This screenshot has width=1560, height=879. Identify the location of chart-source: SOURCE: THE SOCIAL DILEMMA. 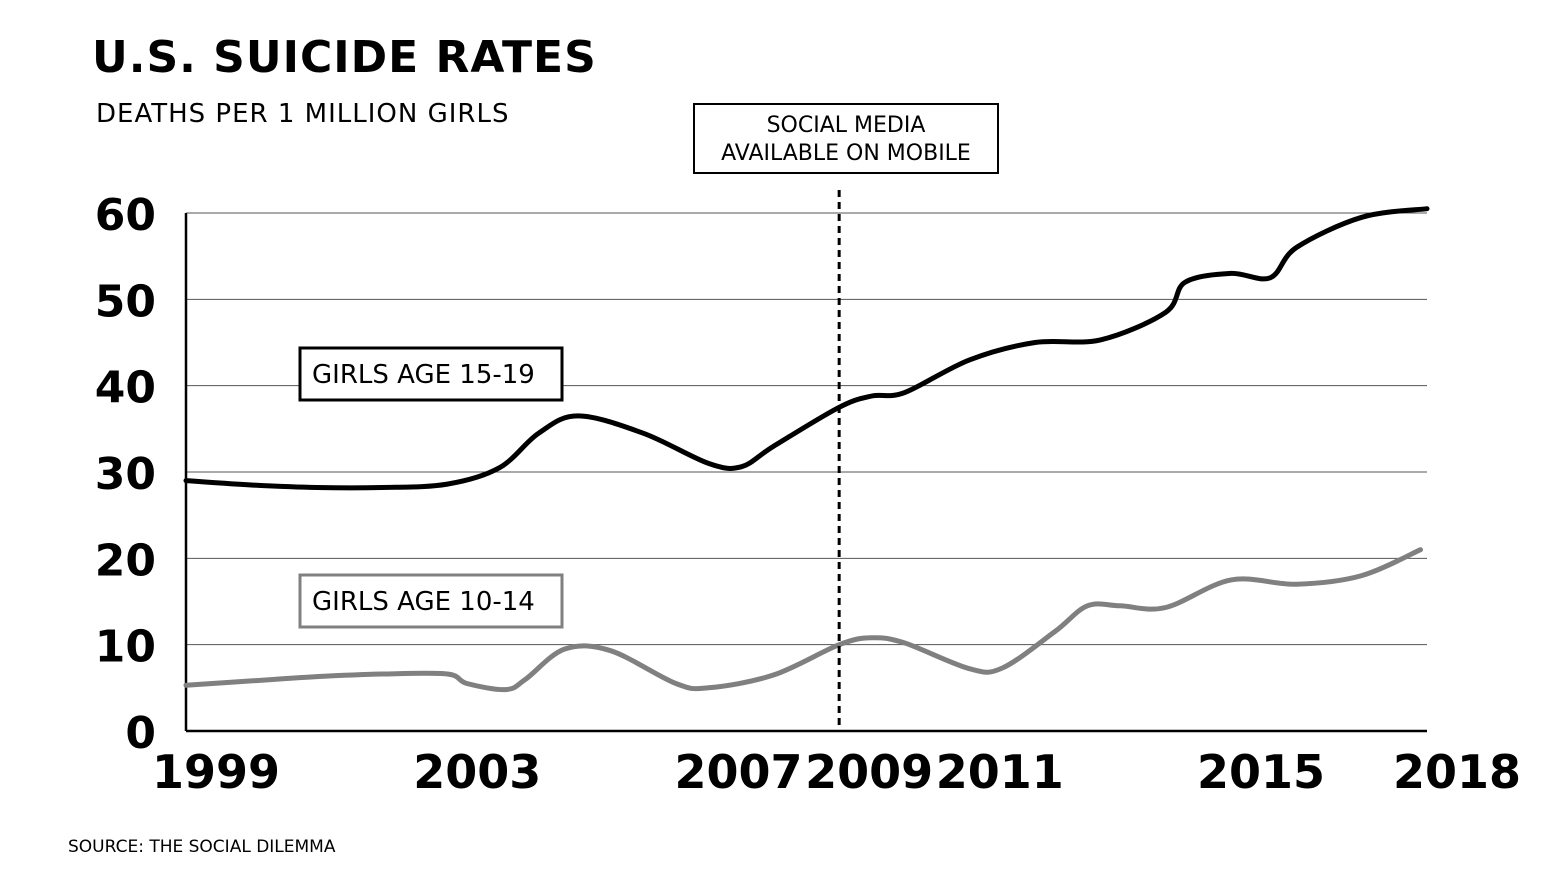
(202, 847).